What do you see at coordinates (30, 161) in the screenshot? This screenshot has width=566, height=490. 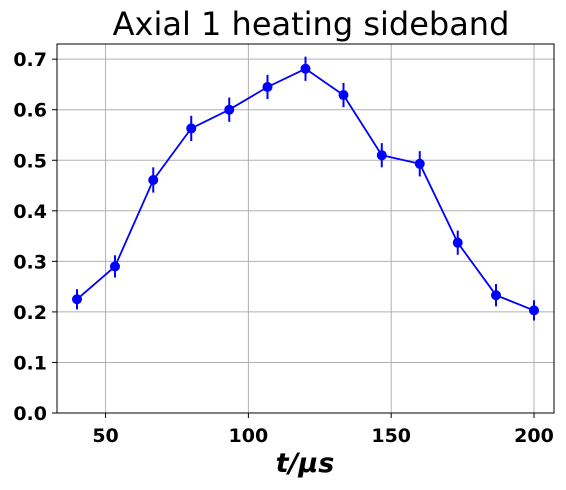 I see `y-tick-label: 0.5` at bounding box center [30, 161].